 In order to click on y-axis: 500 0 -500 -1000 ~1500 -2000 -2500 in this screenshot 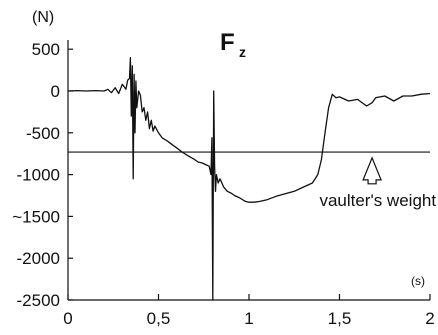, I will do `click(42, 175)`.